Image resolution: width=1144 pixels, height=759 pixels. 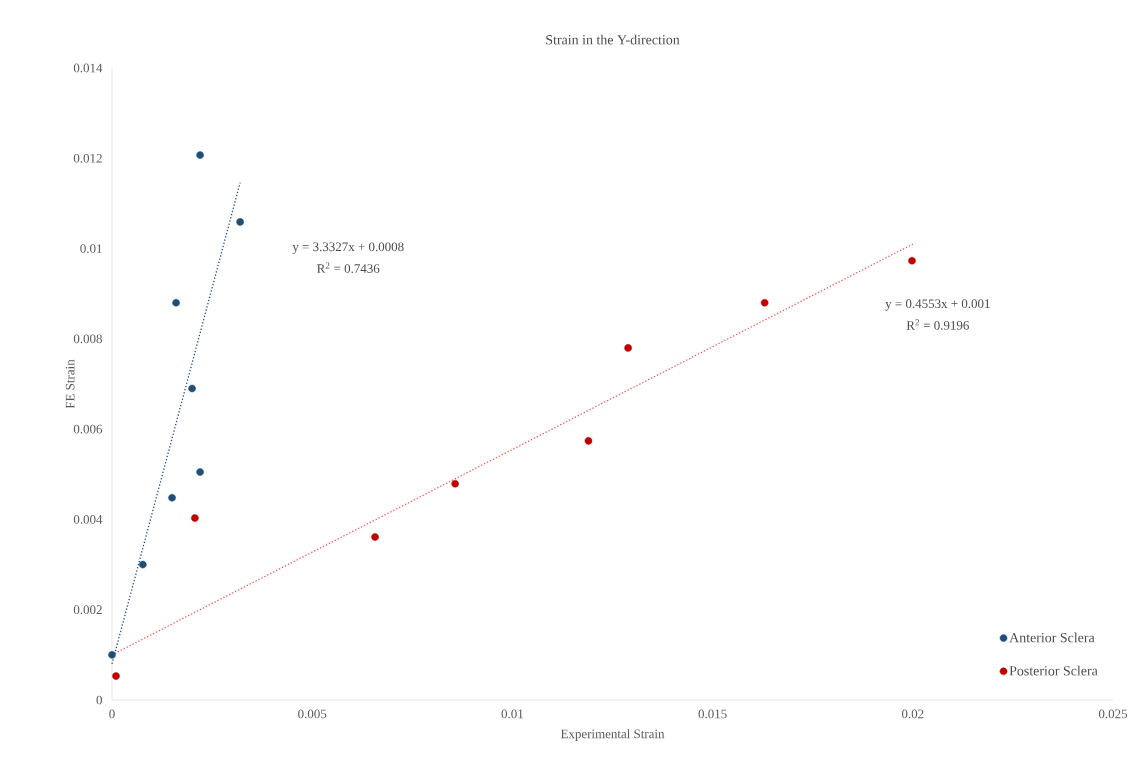 What do you see at coordinates (937, 305) in the screenshot?
I see `annotation: y = 0.4553x + 0.001` at bounding box center [937, 305].